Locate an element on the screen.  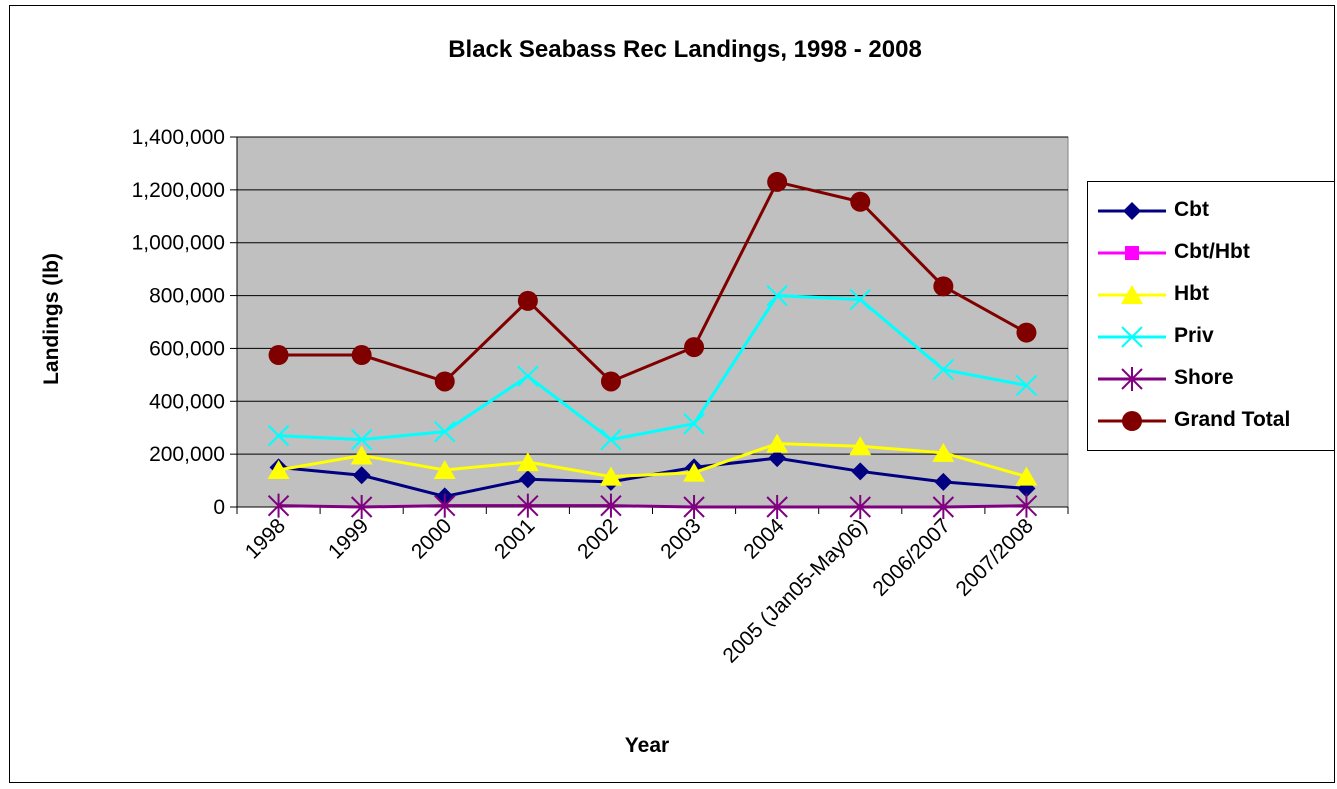
legend-item-cbt: Cbt is located at coordinates (1212, 211).